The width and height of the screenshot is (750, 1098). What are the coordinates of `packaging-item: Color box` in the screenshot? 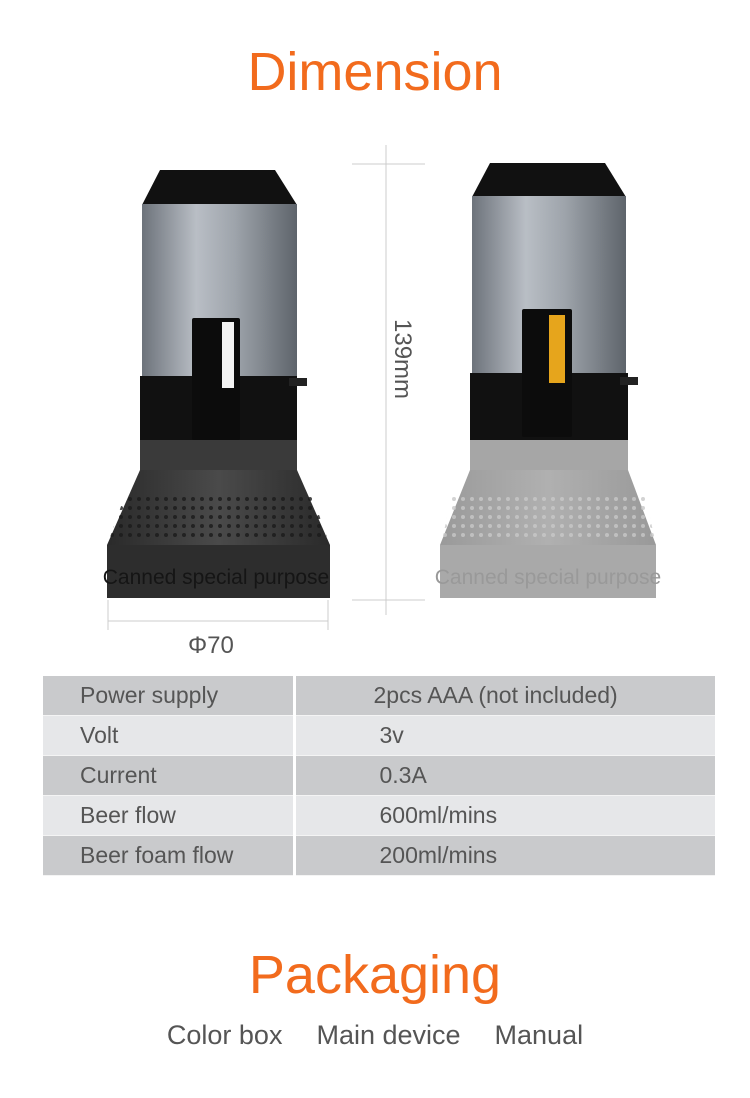 It's located at (224, 1035).